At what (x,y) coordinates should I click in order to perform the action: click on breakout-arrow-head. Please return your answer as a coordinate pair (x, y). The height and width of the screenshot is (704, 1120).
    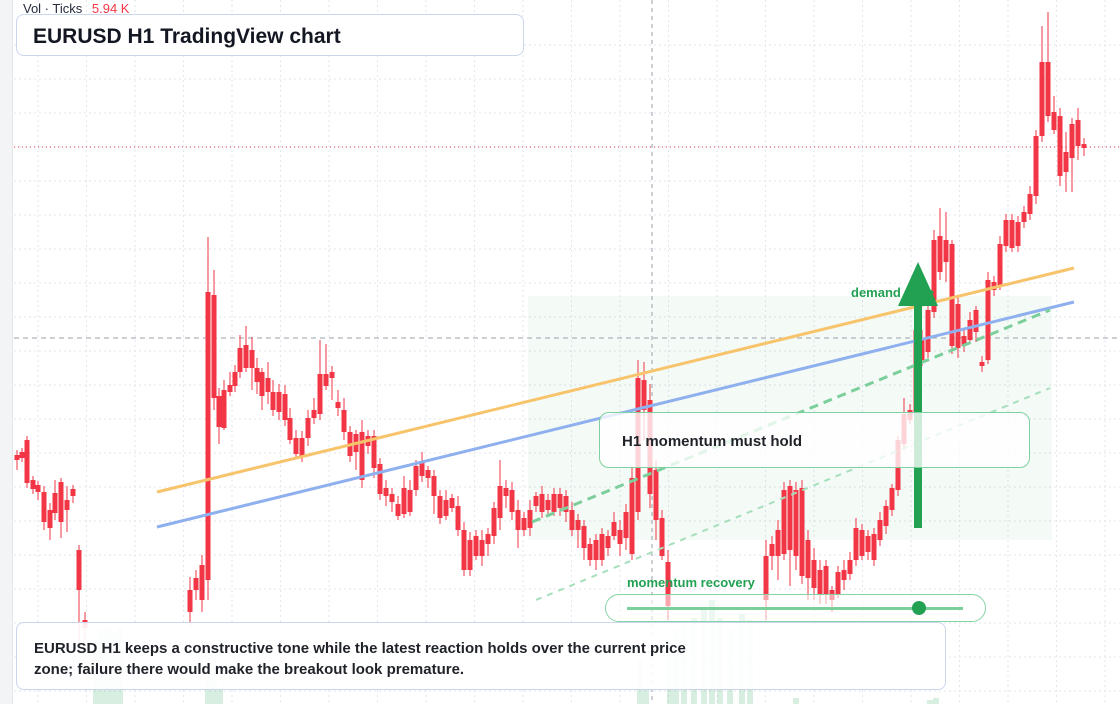
    Looking at the image, I should click on (918, 284).